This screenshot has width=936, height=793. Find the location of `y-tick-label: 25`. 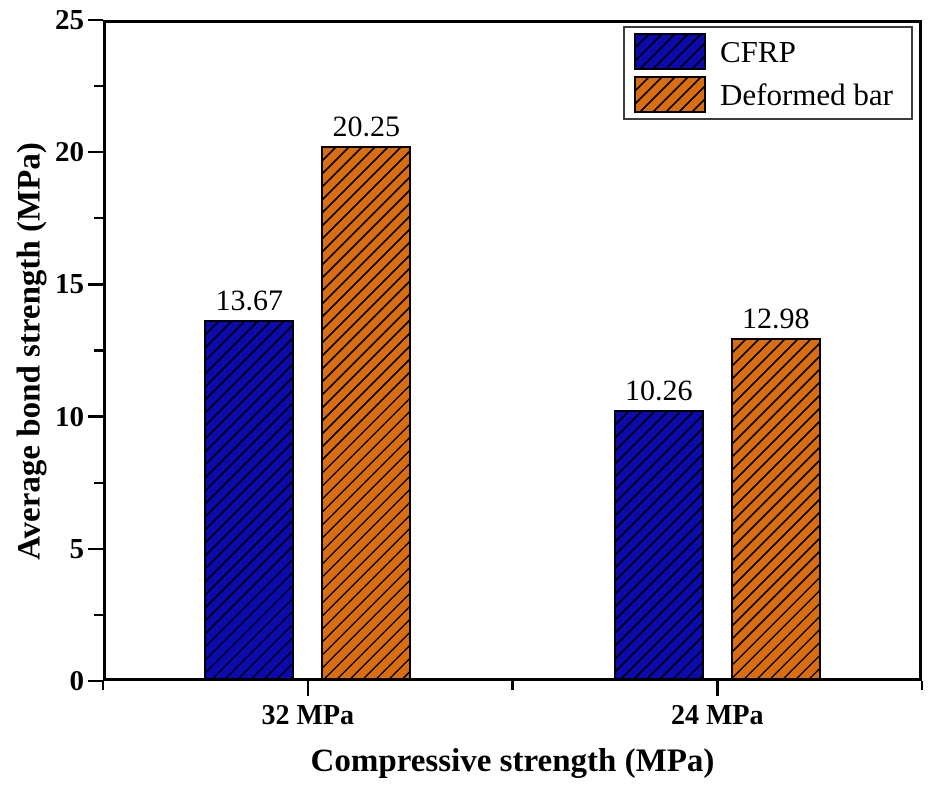

y-tick-label: 25 is located at coordinates (69, 20).